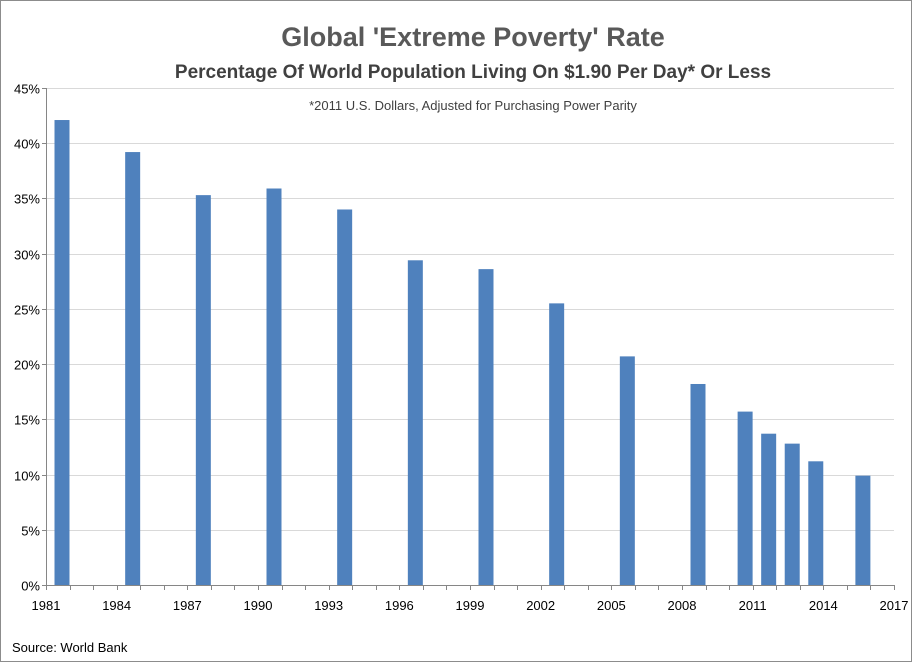  Describe the element at coordinates (611, 605) in the screenshot. I see `x-tick-label: 2005` at that location.